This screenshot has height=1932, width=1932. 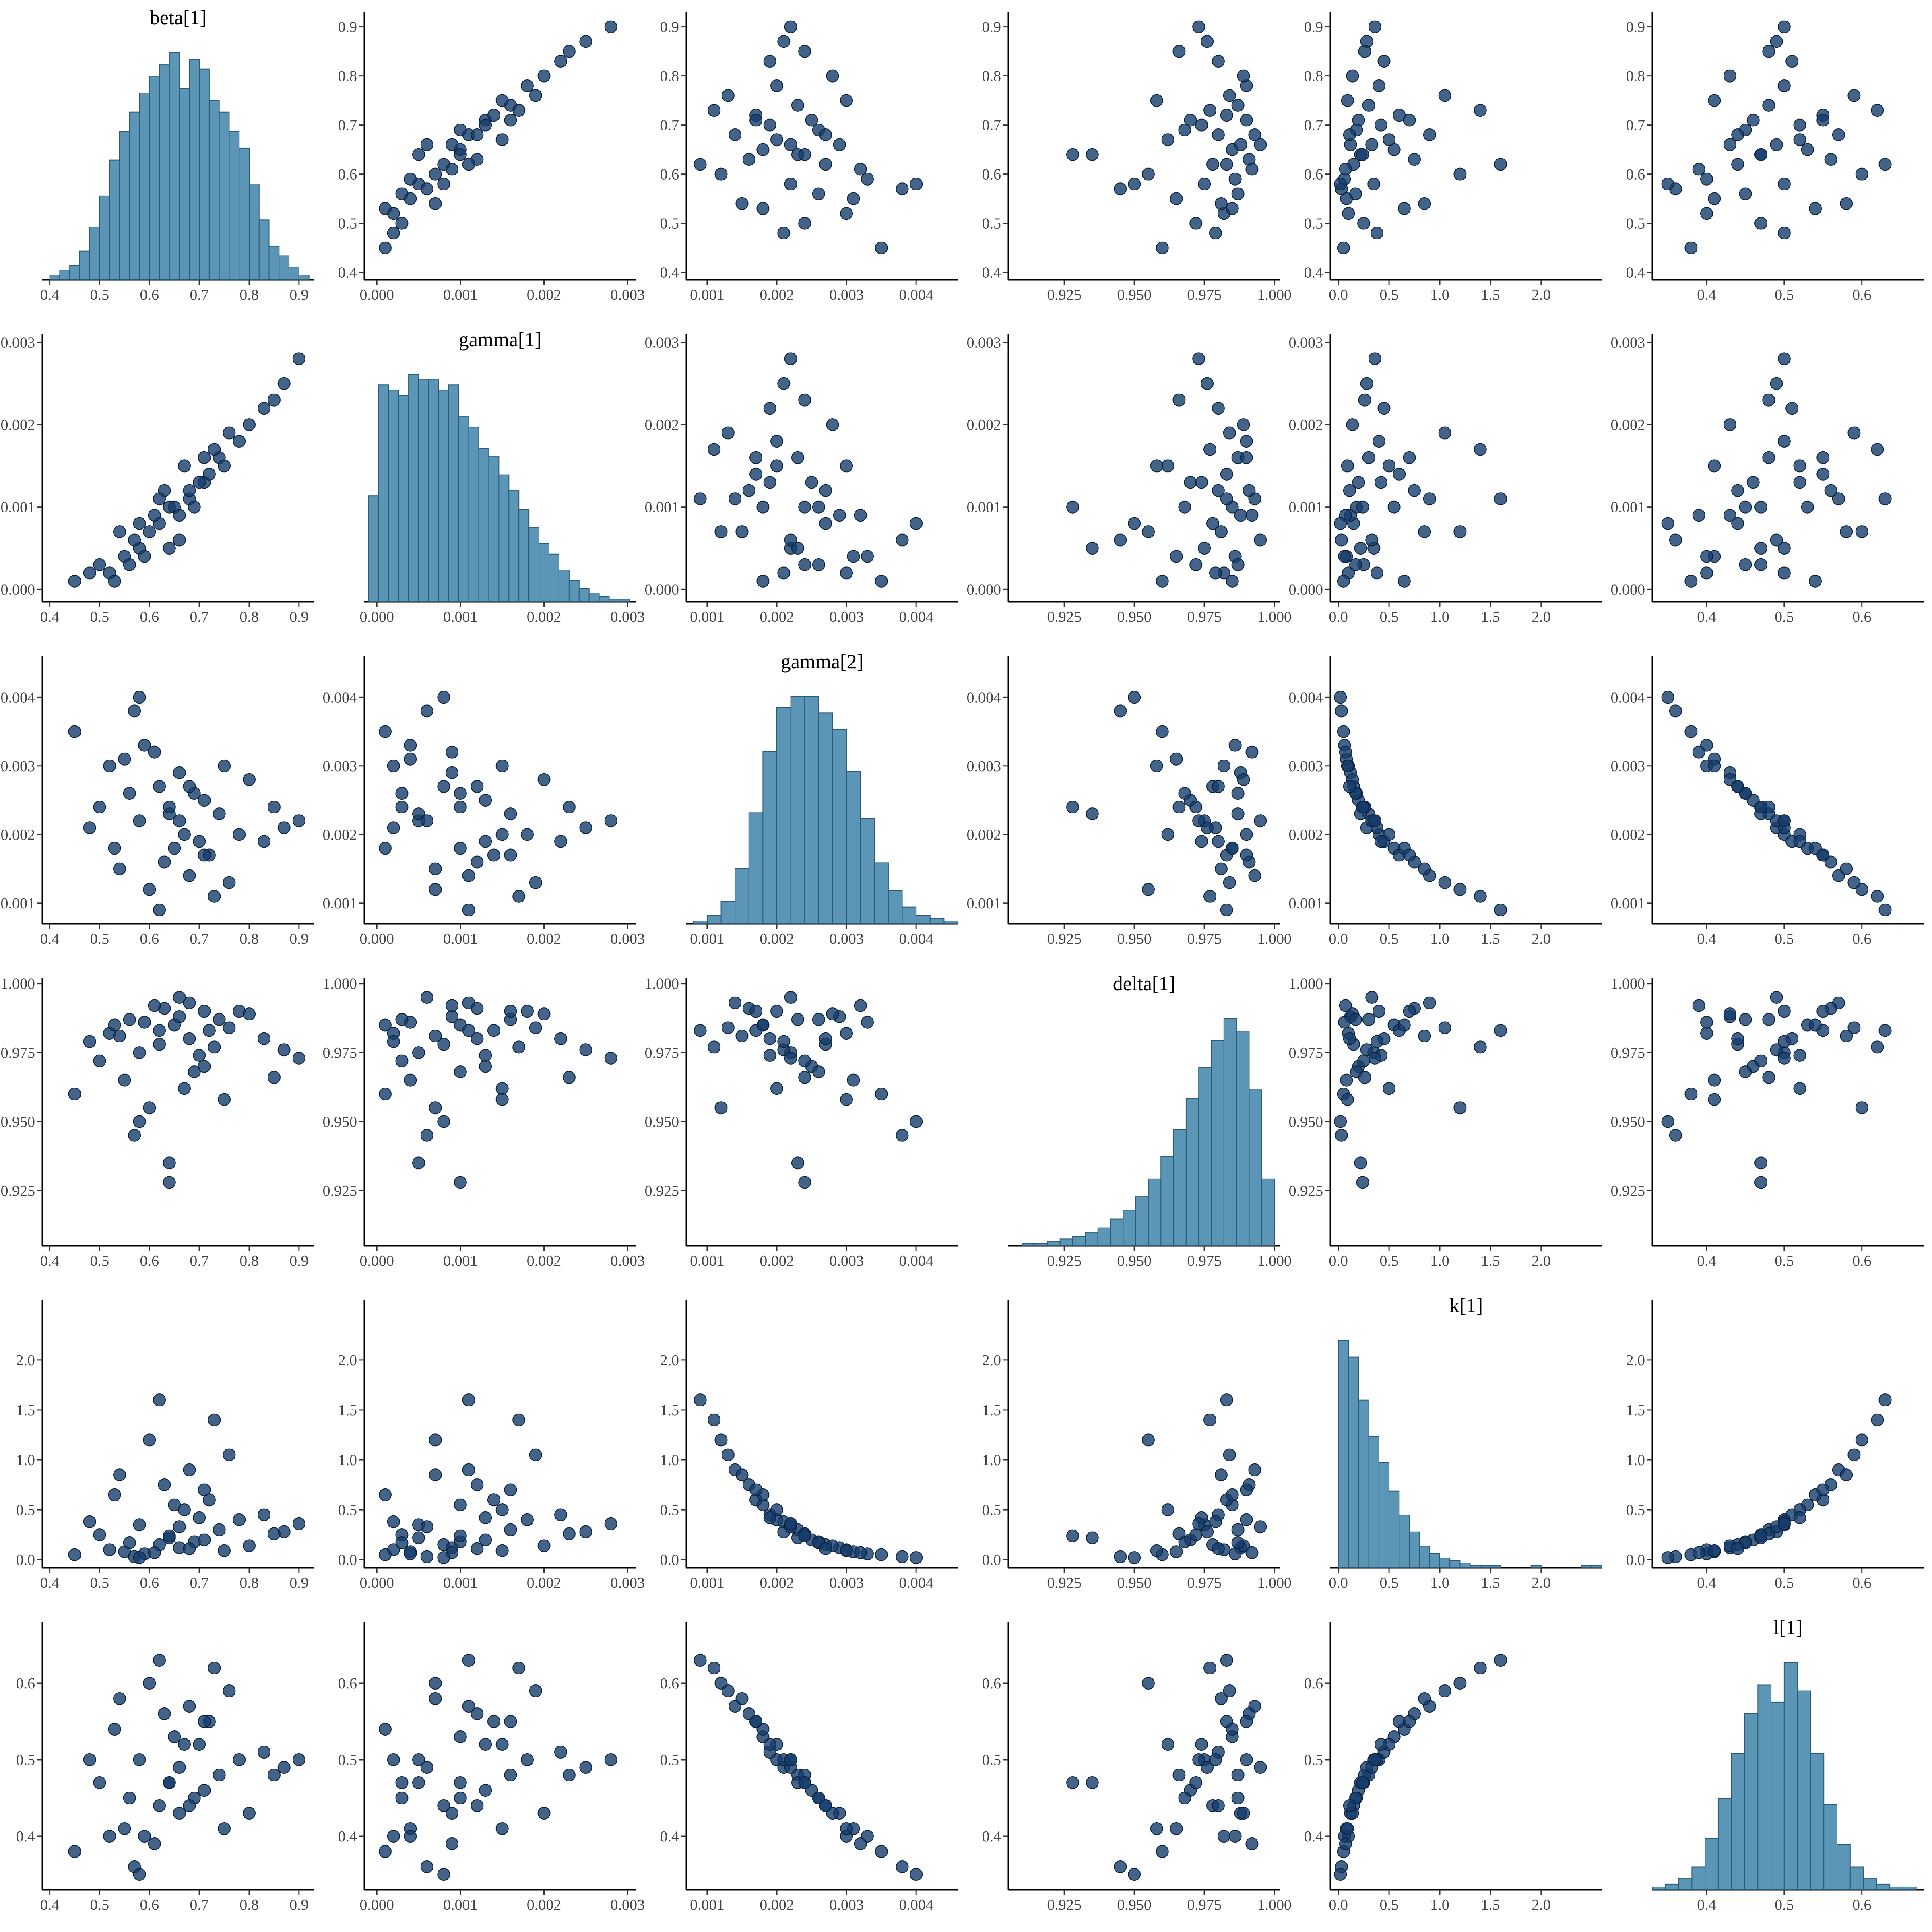 I want to click on y-tick-label: 2.0, so click(x=347, y=1360).